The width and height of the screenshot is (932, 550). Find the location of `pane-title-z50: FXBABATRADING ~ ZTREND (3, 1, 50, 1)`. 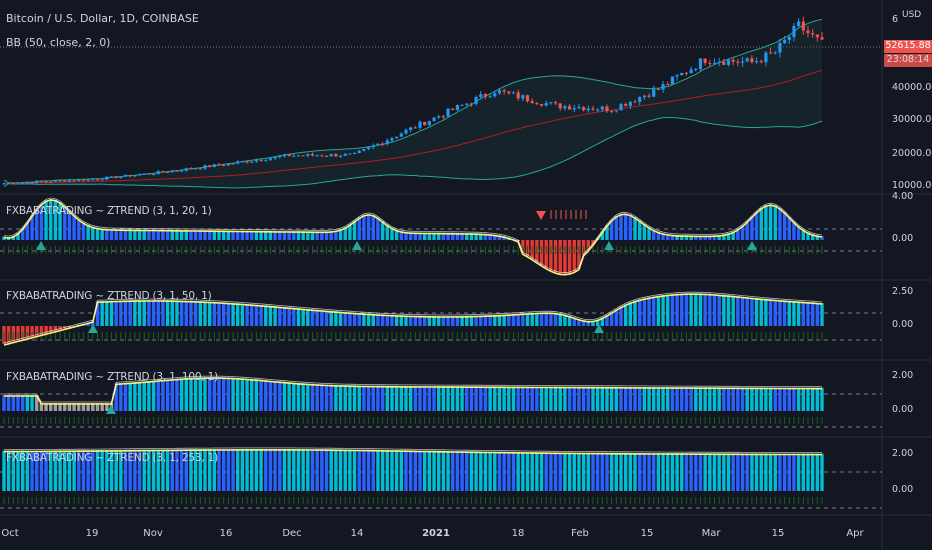

pane-title-z50: FXBABATRADING ~ ZTREND (3, 1, 50, 1) is located at coordinates (109, 296).